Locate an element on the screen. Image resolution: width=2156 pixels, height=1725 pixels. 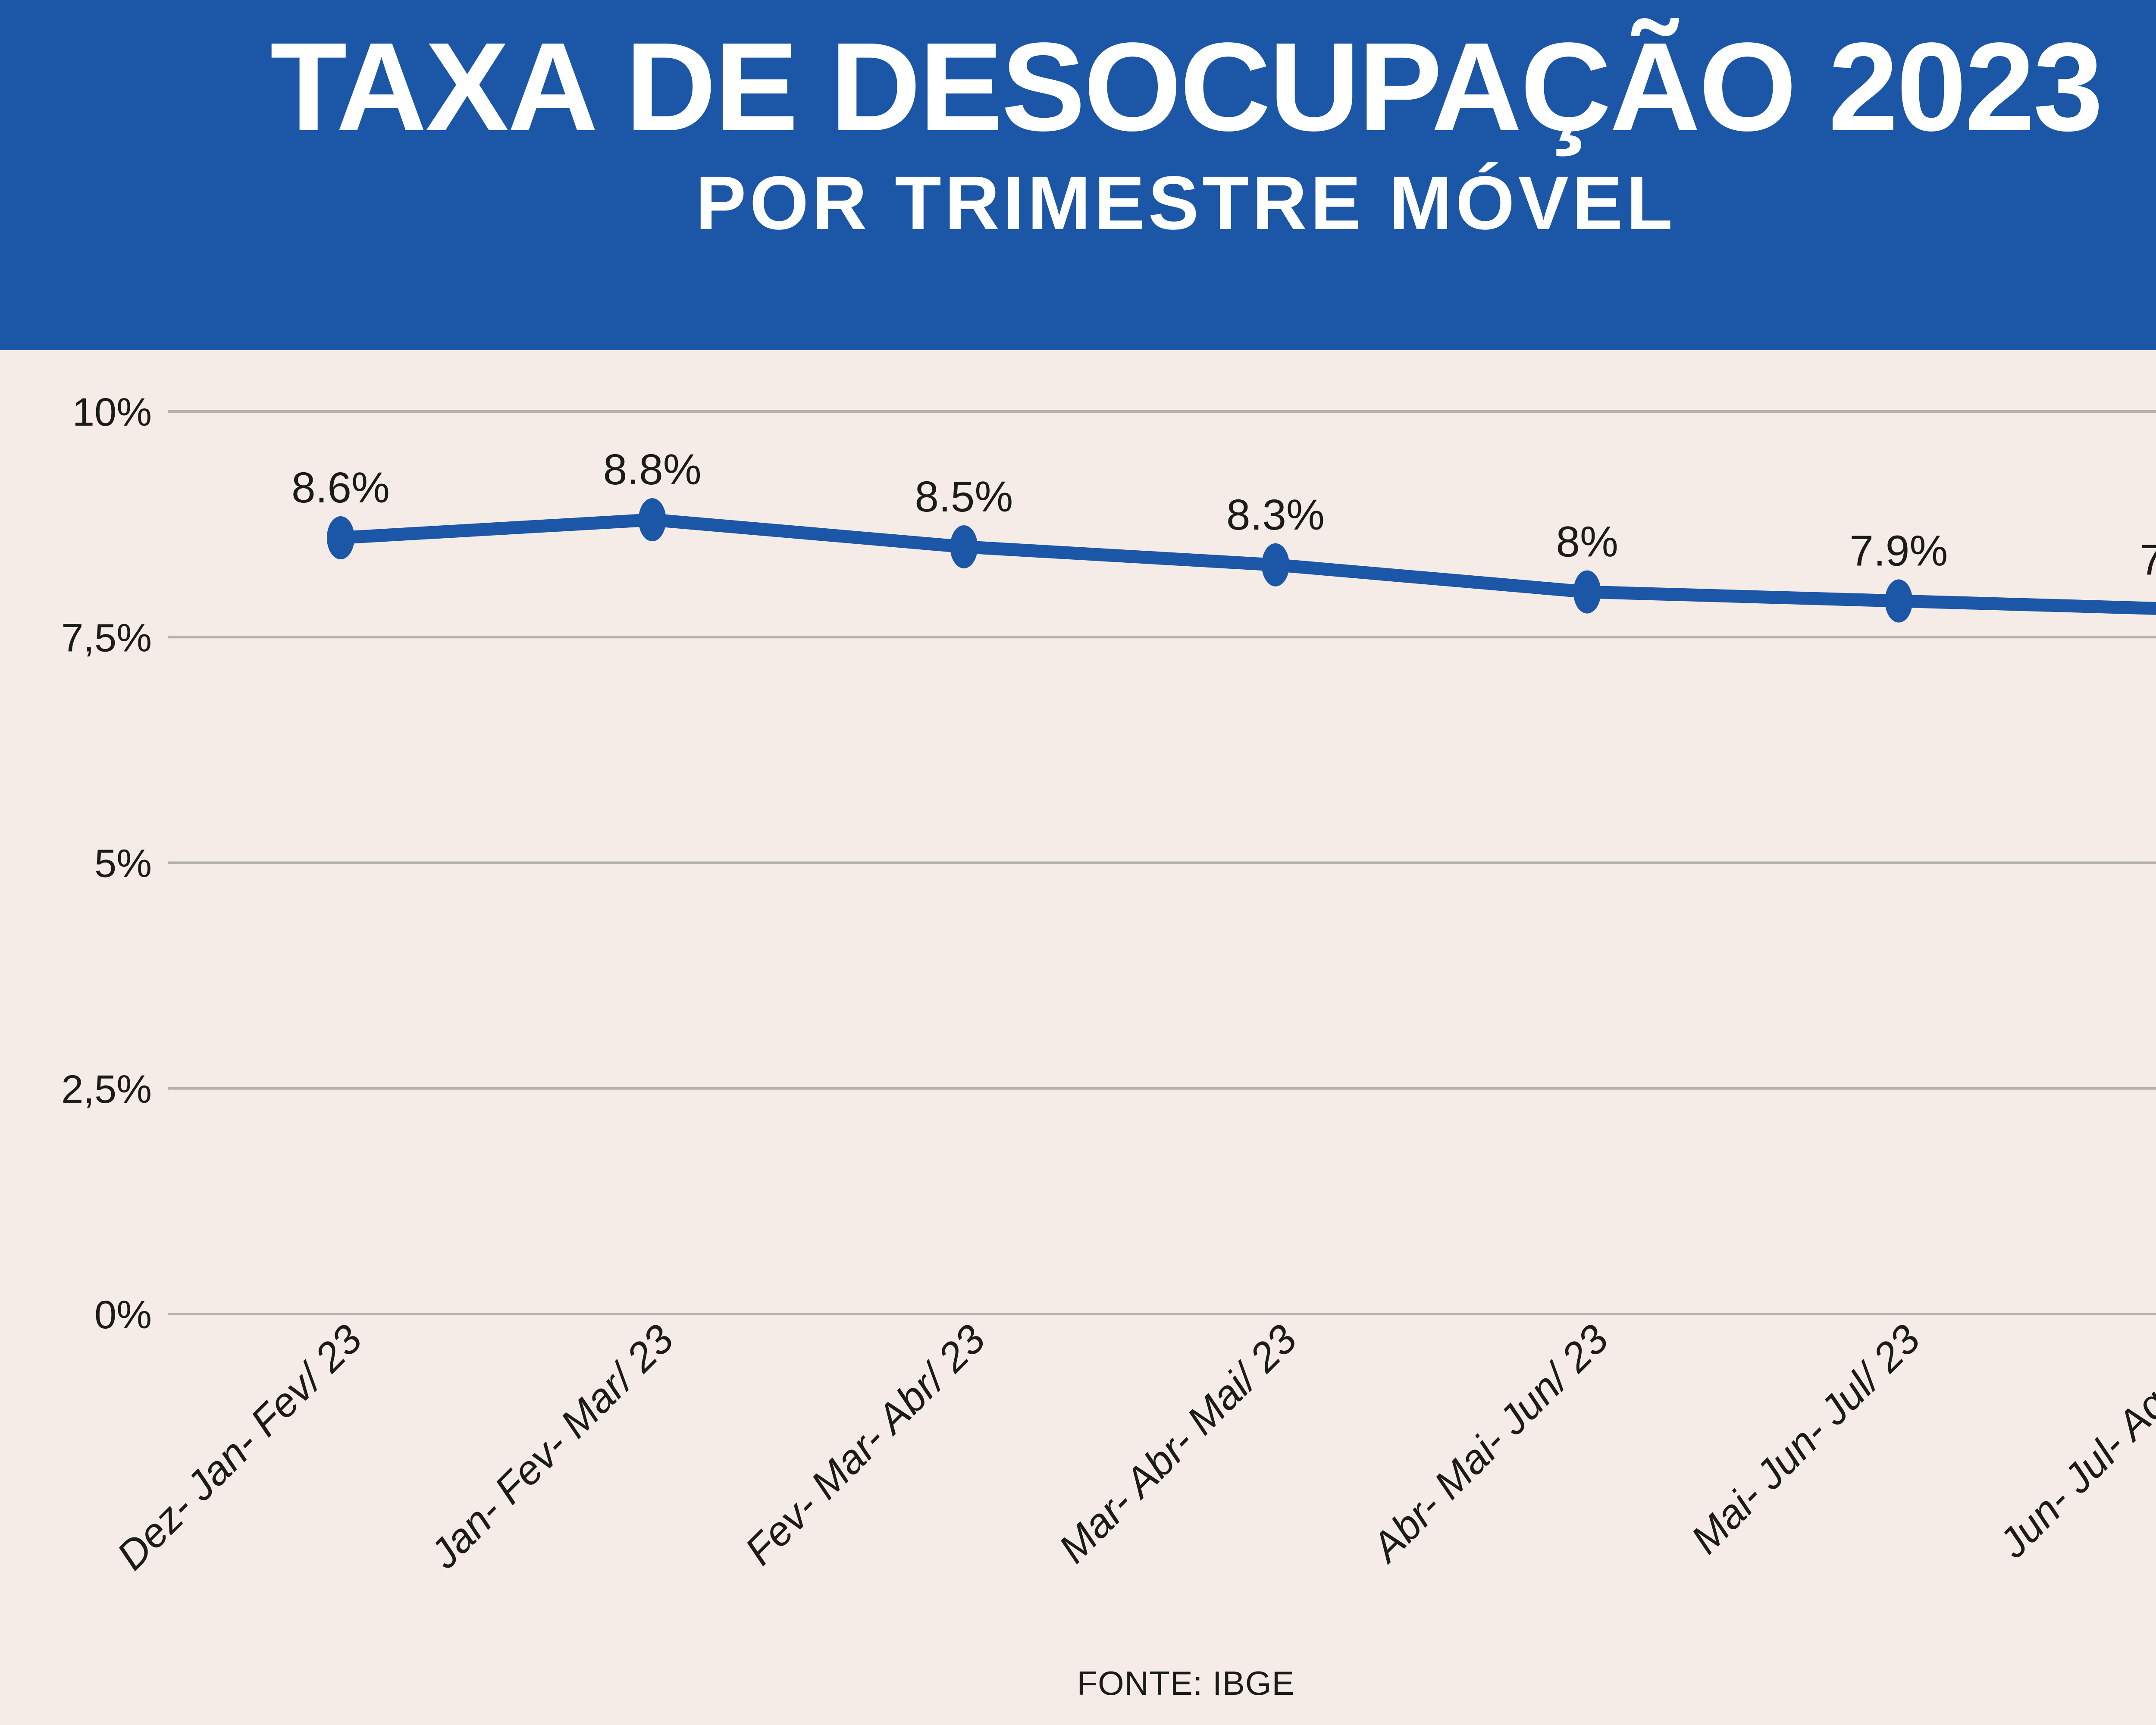
y-axis-tick-label: 2,5% is located at coordinates (106, 1089).